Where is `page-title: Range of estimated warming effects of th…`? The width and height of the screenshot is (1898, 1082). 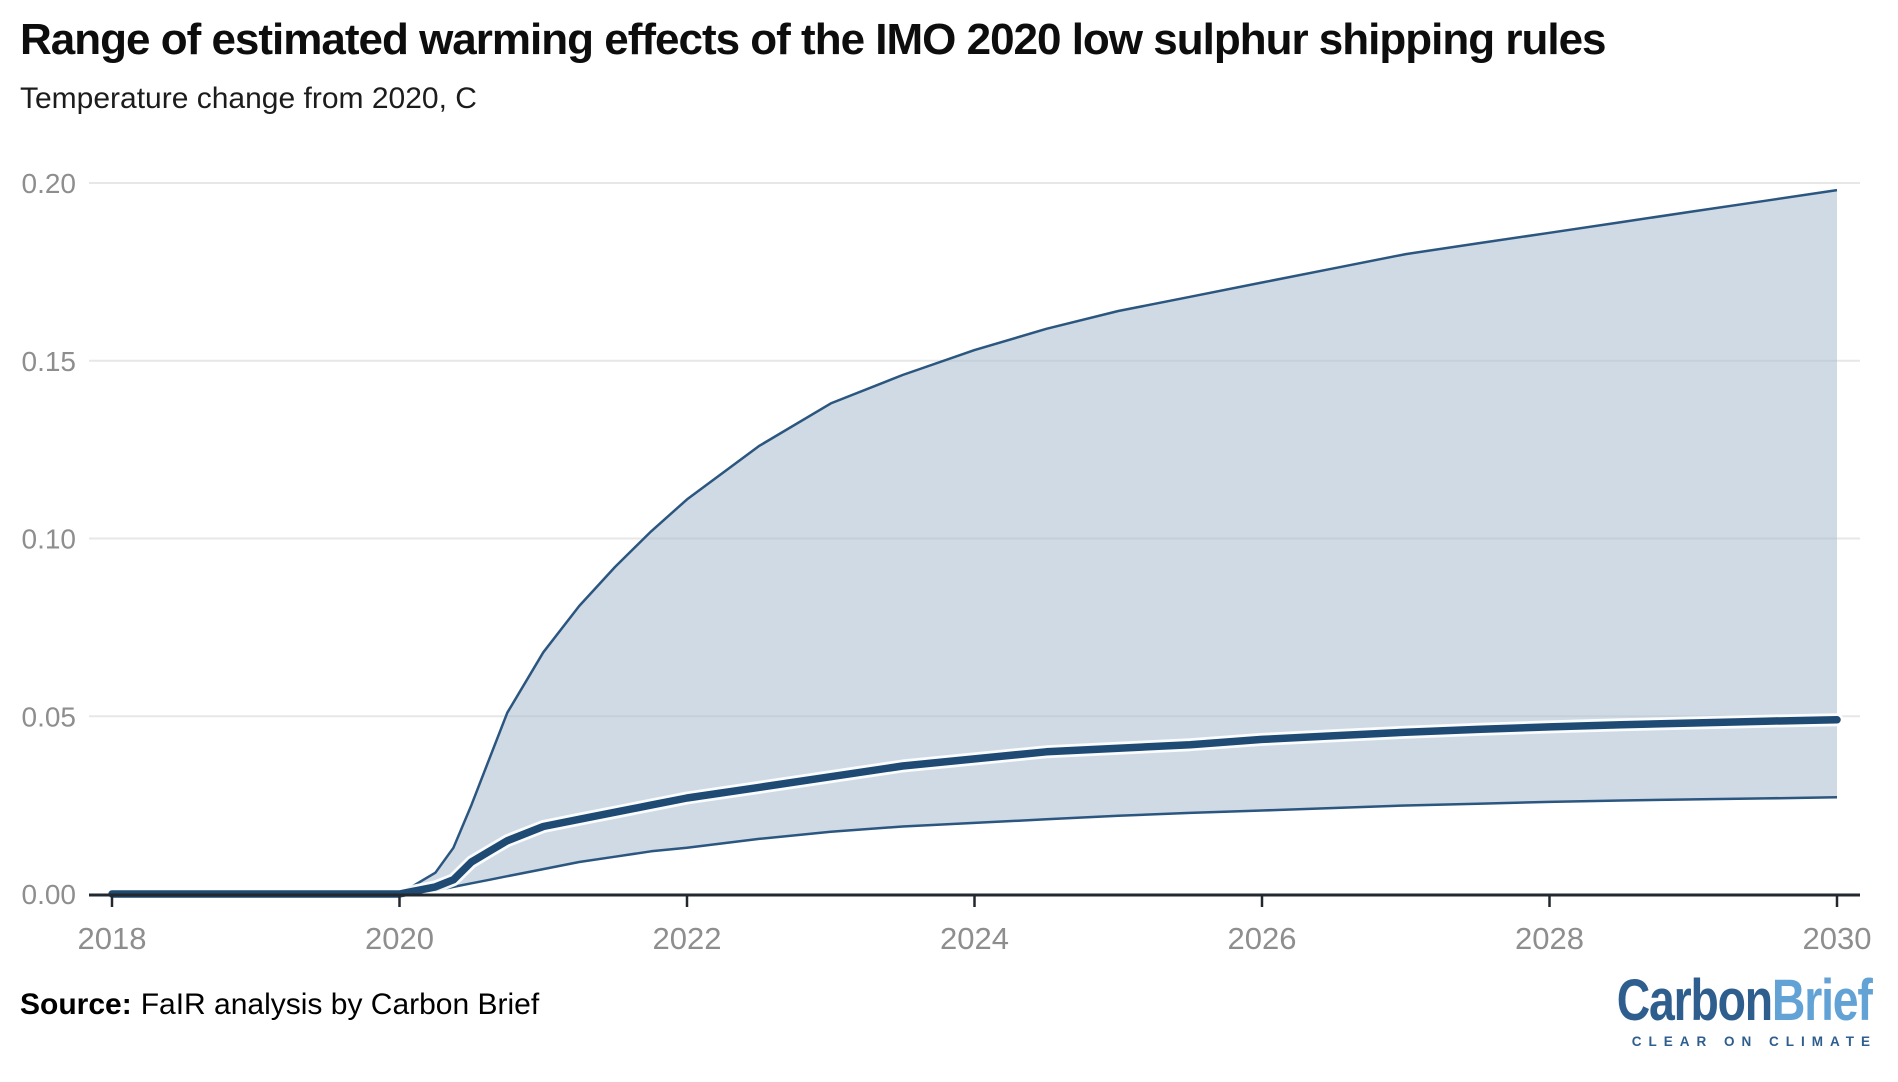
page-title: Range of estimated warming effects of th… is located at coordinates (813, 39).